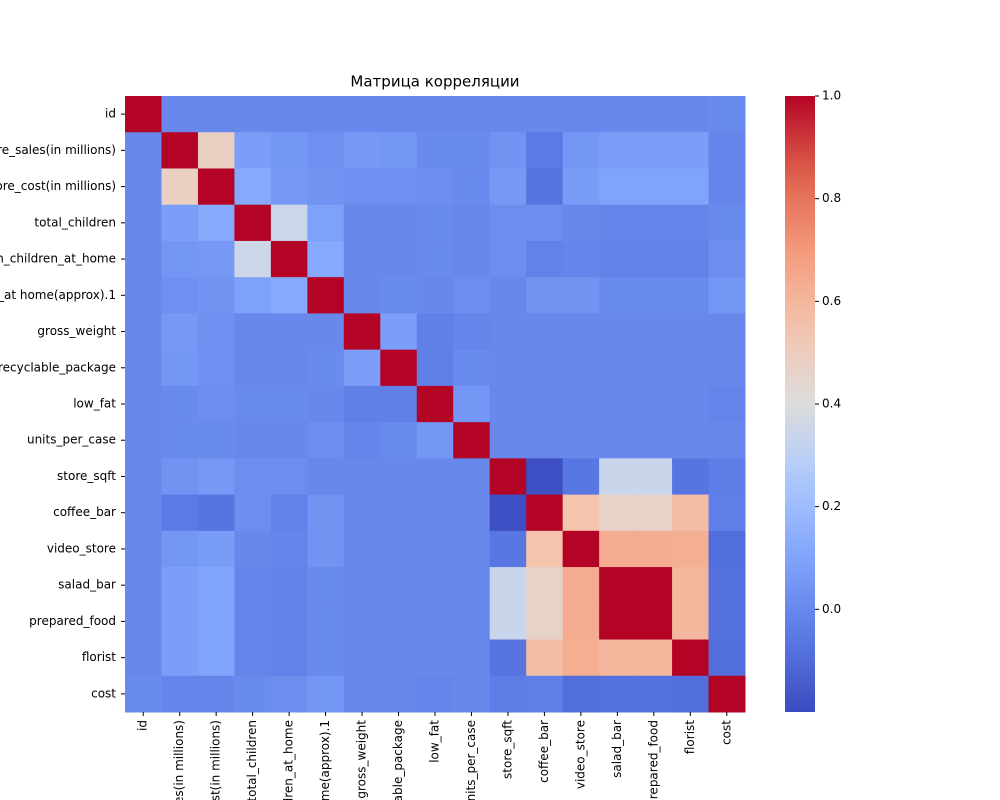 The width and height of the screenshot is (1000, 800). Describe the element at coordinates (831, 404) in the screenshot. I see `colorbar-tick-label: 0.4` at that location.